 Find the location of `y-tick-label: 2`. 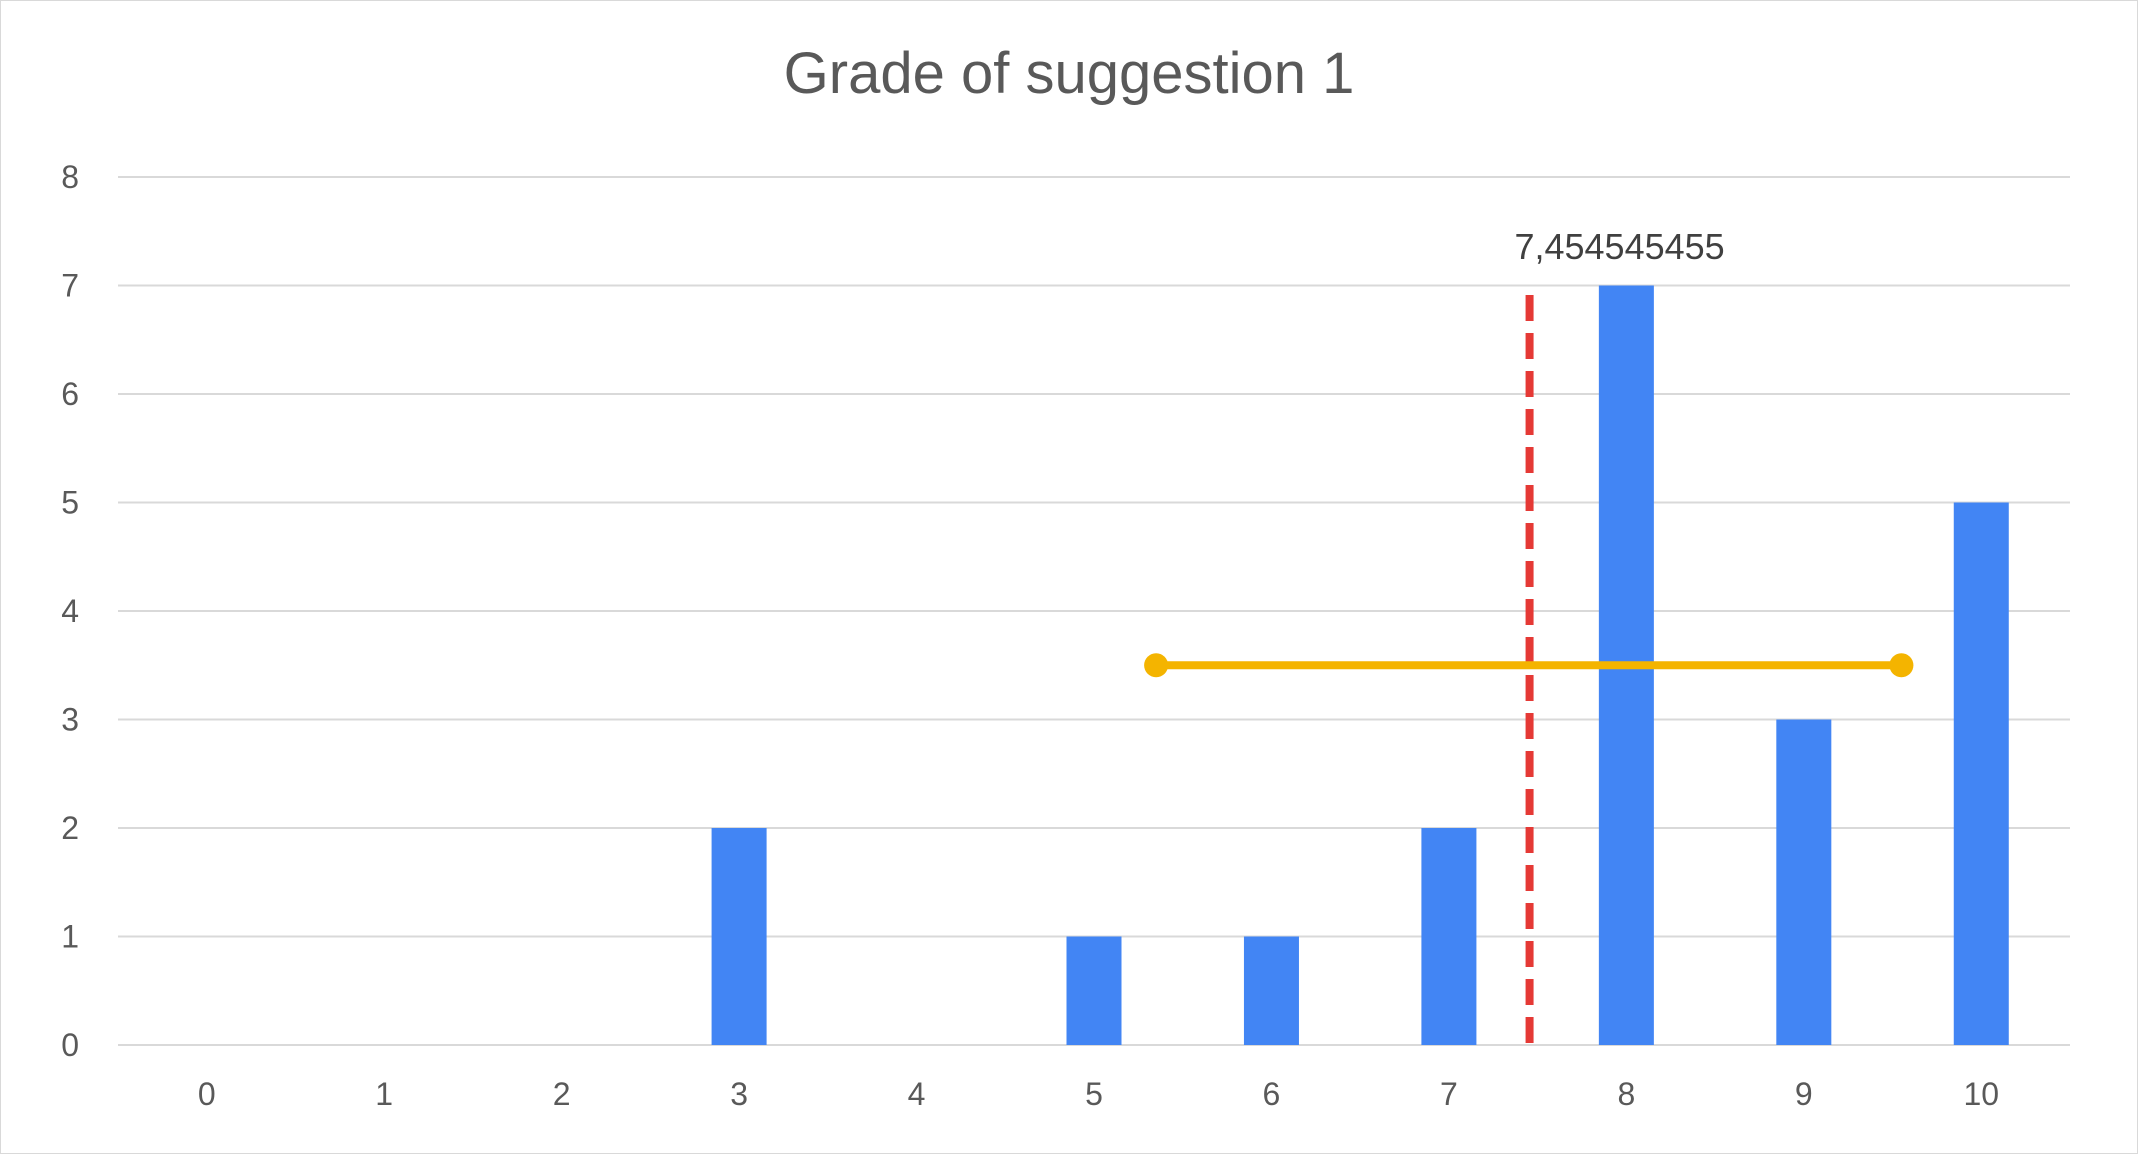

y-tick-label: 2 is located at coordinates (70, 828).